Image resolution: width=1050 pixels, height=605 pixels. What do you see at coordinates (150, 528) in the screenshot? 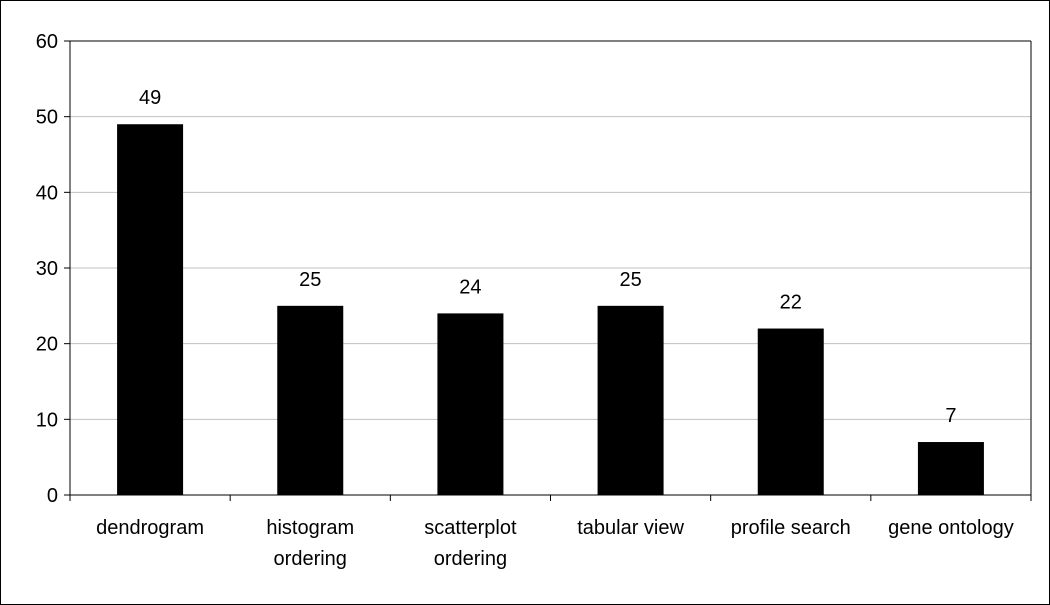
I see `category-label-0-0: dendrogram` at bounding box center [150, 528].